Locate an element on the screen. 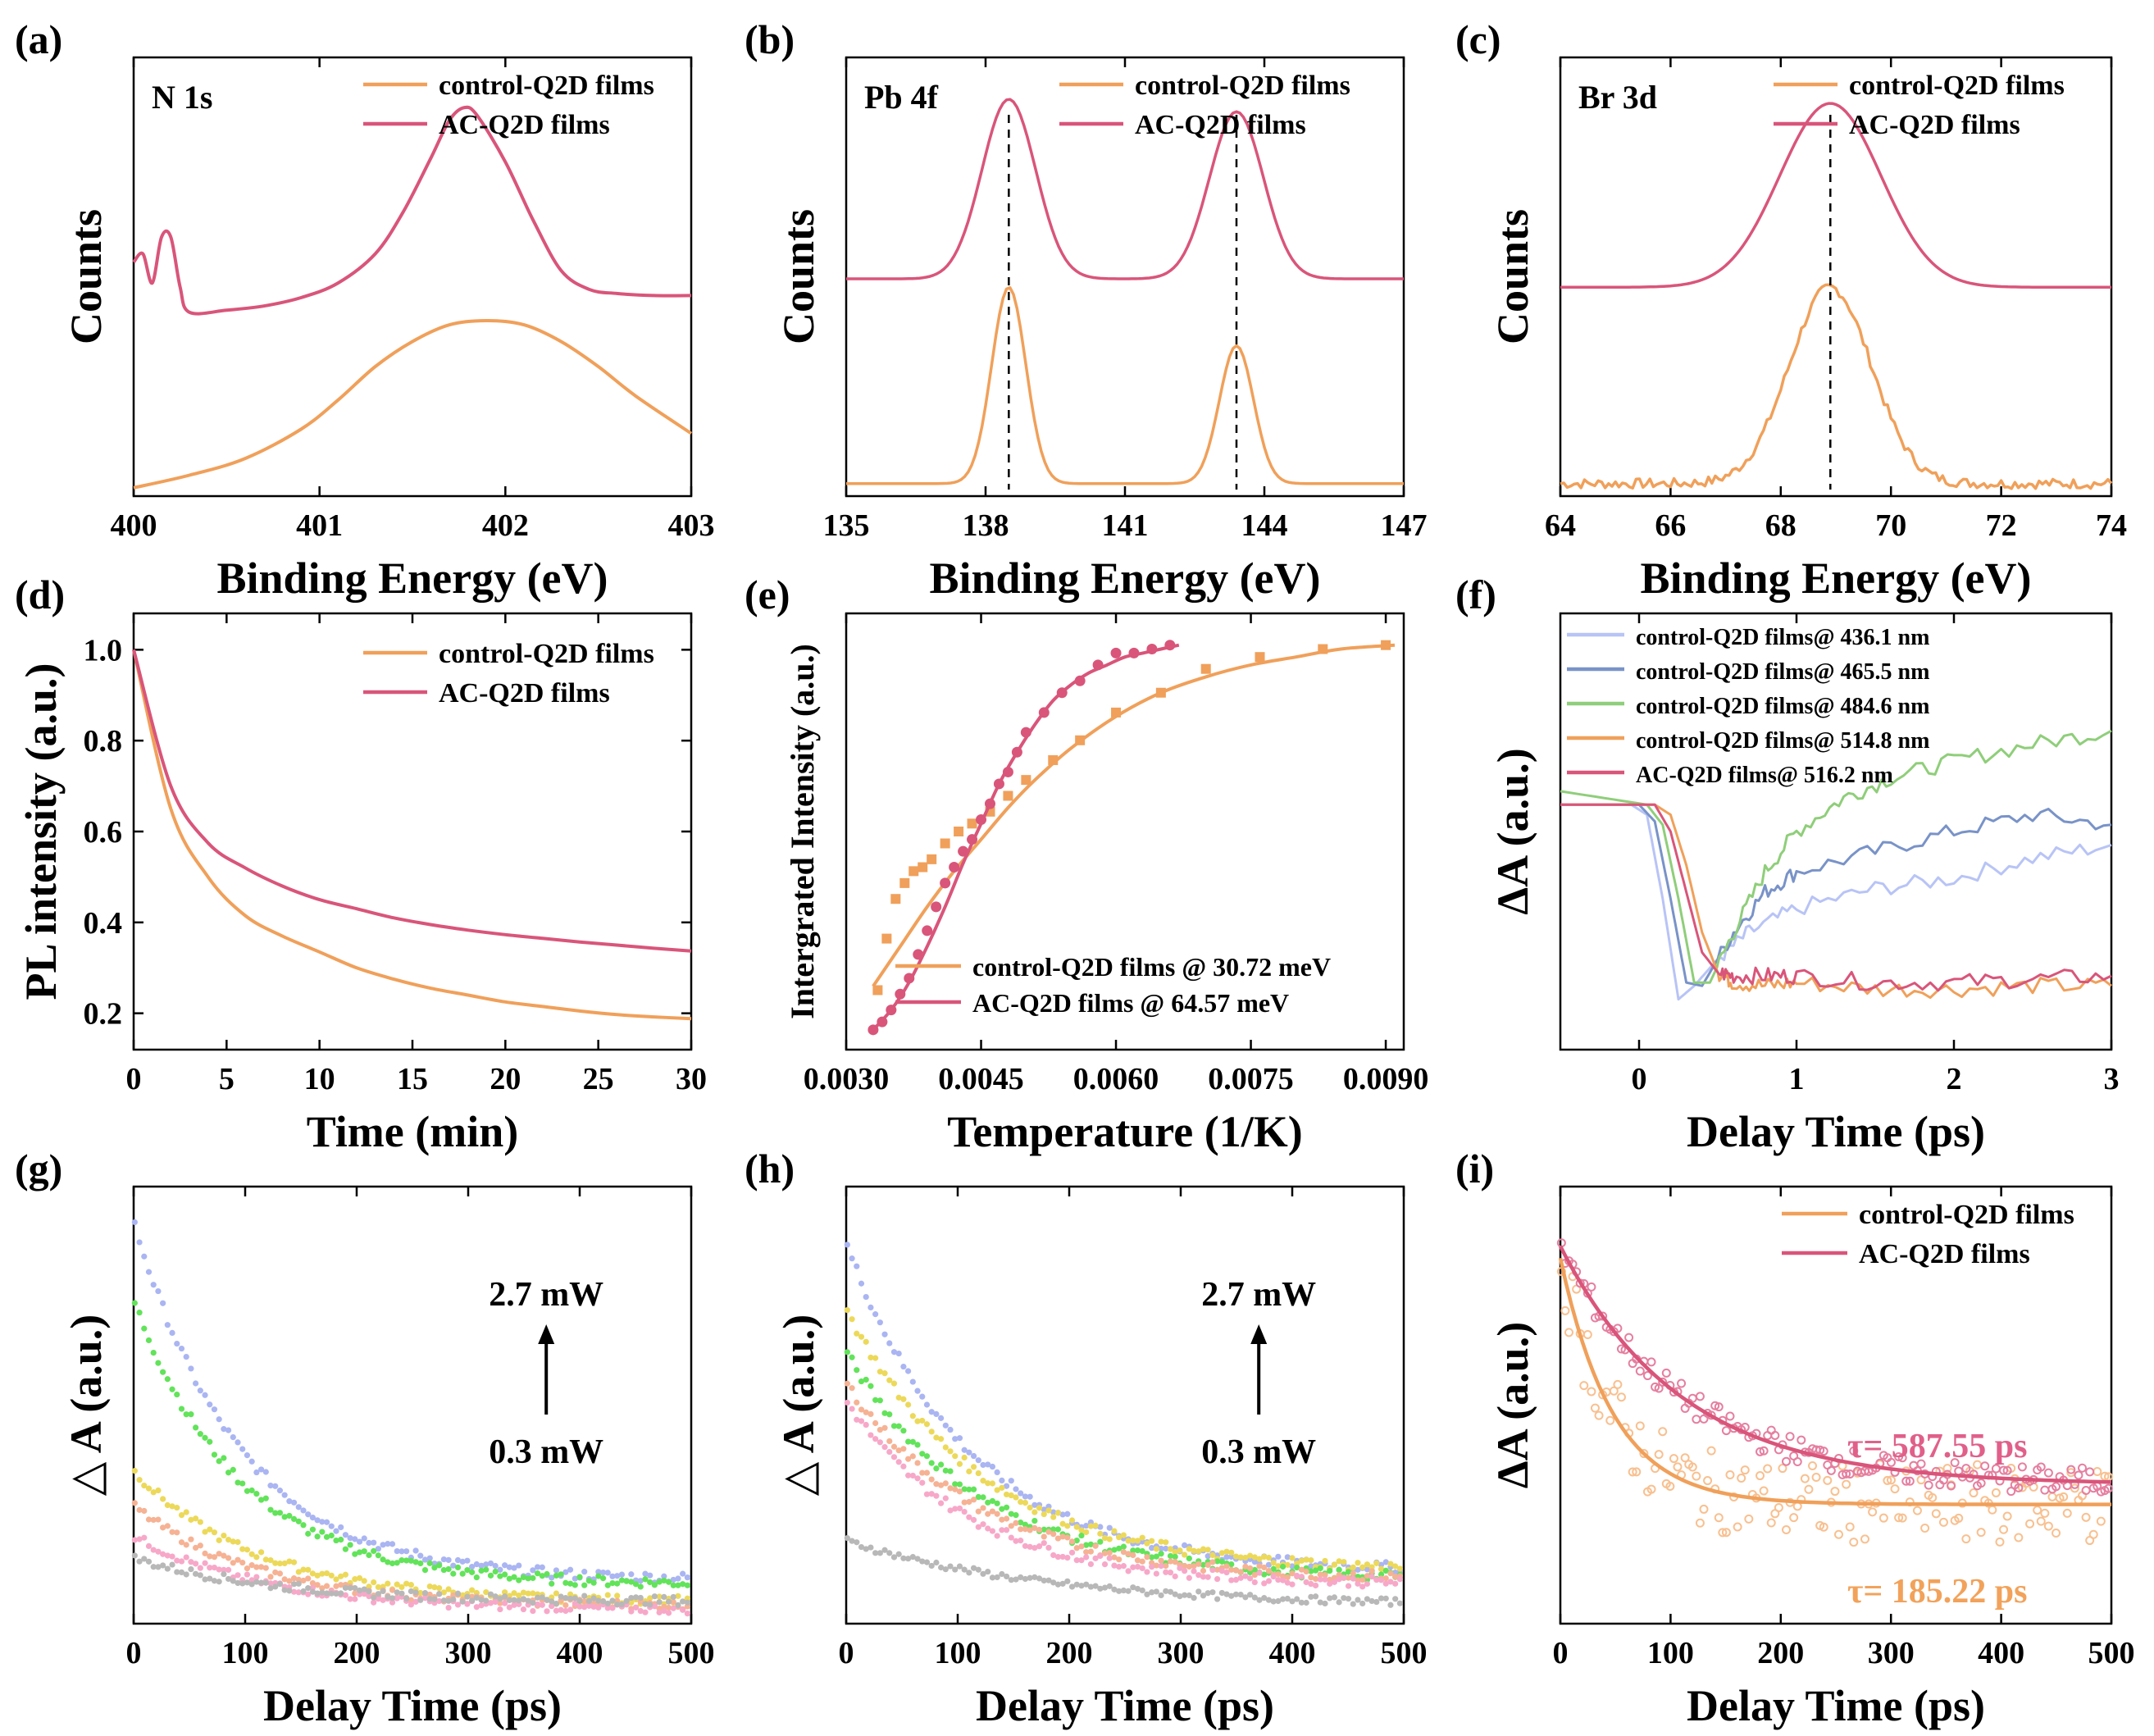 The width and height of the screenshot is (2154, 1736). y-axis-title-i: ΔA (a.u.) is located at coordinates (1512, 1405).